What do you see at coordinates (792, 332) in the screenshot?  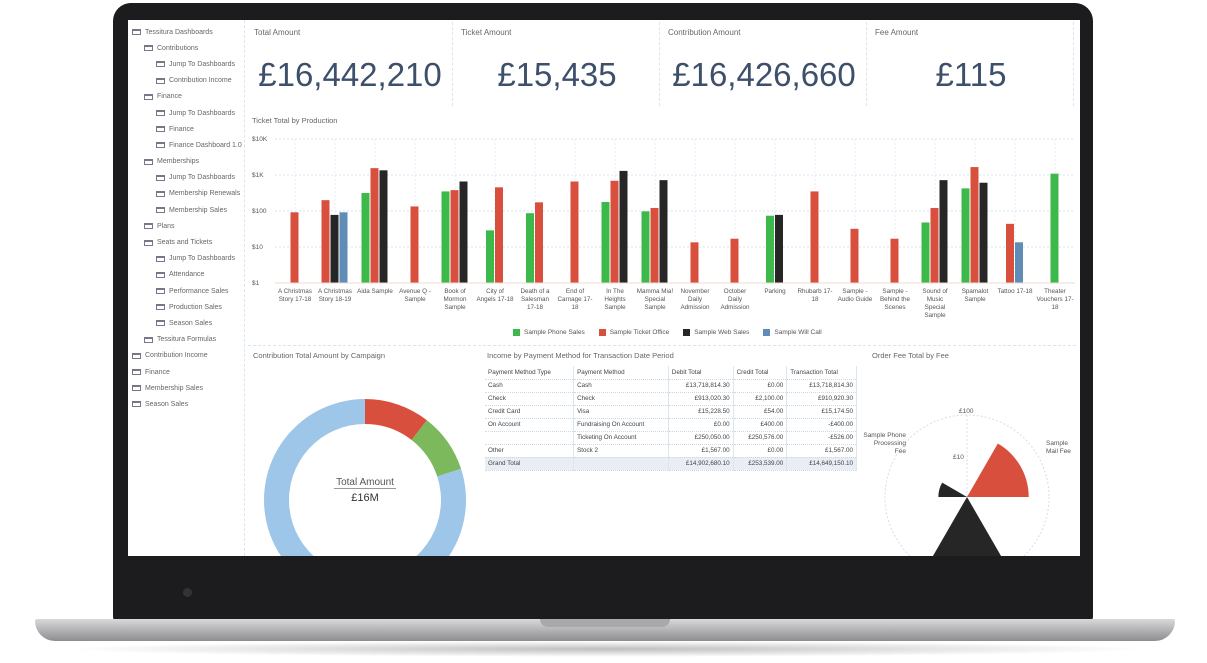 I see `legend-item: Sample Will Call` at bounding box center [792, 332].